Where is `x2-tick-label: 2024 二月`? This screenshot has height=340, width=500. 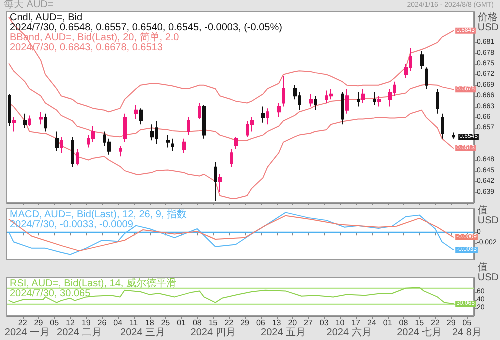
x2-tick-label: 2024 二月 is located at coordinates (79, 333).